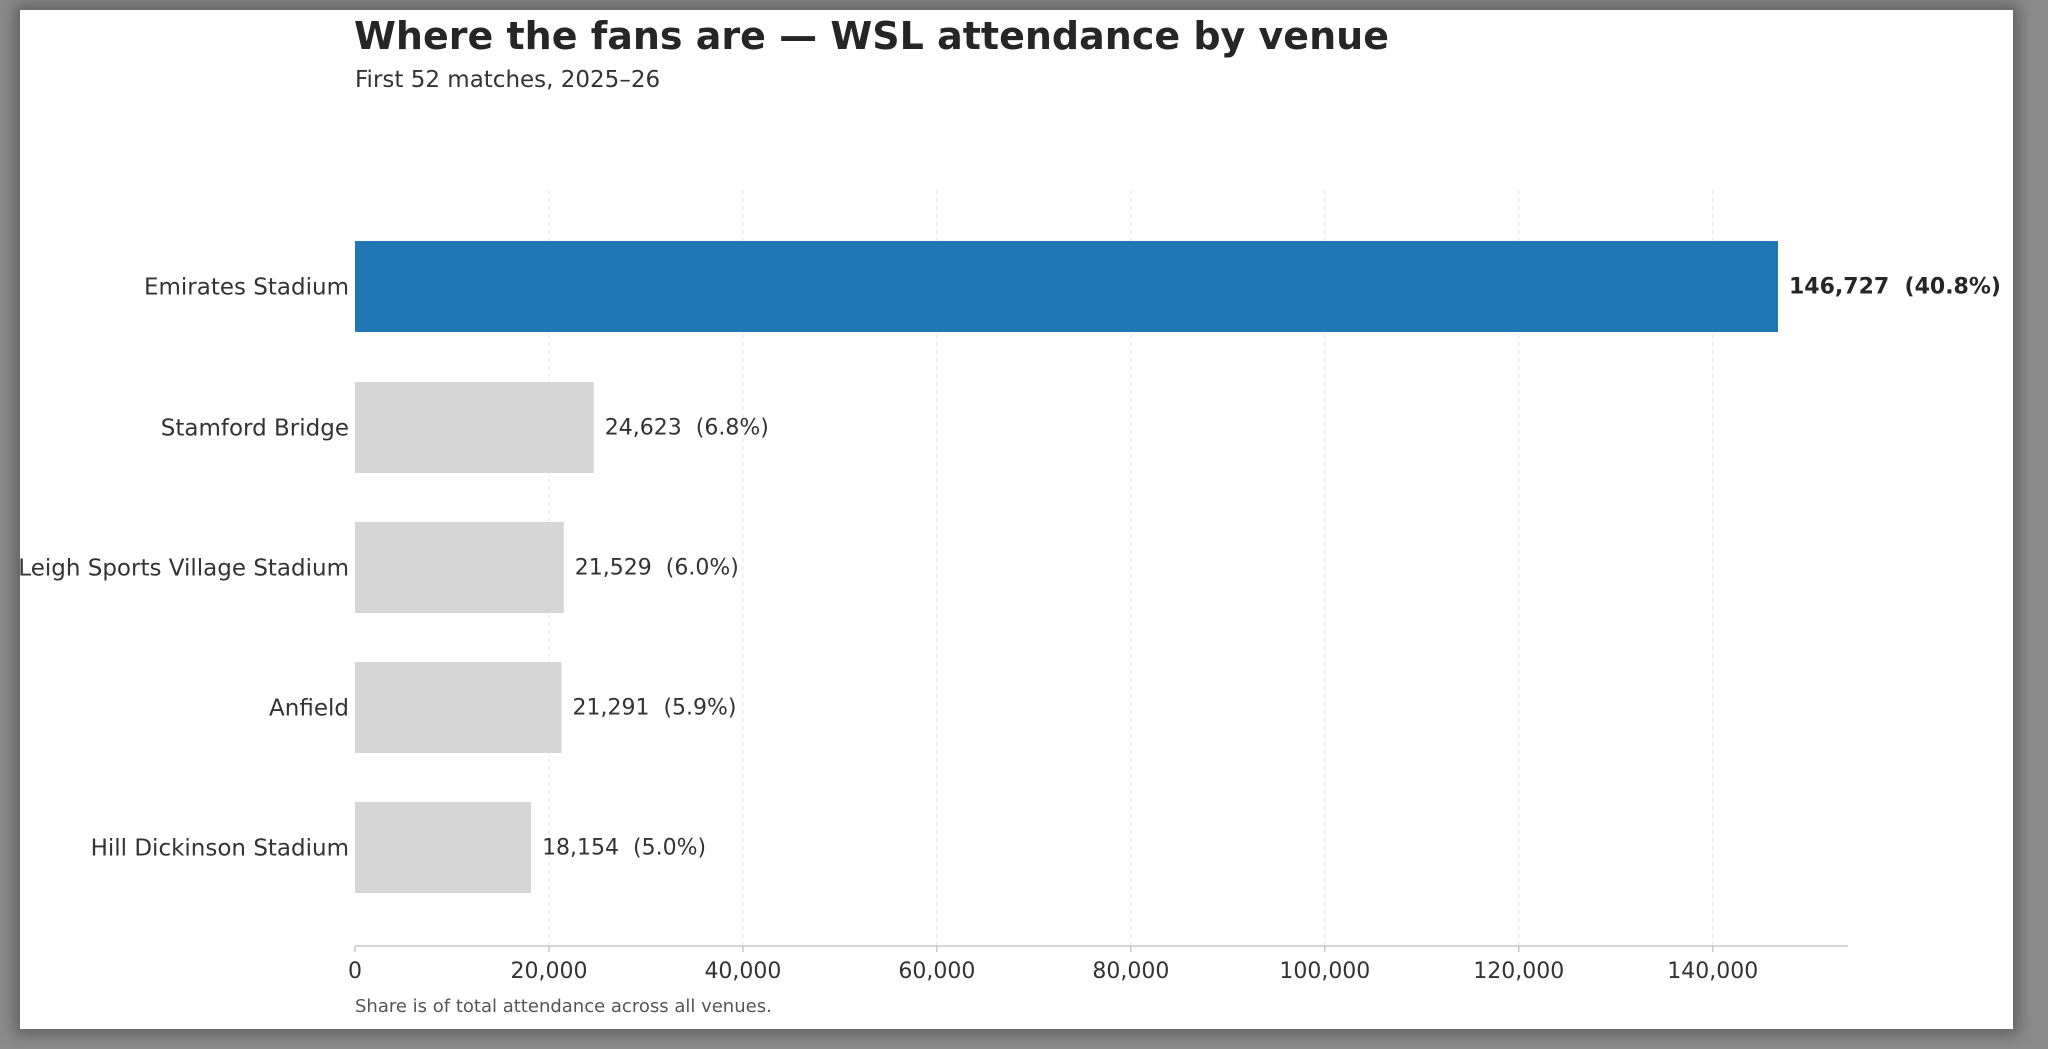  Describe the element at coordinates (183, 569) in the screenshot. I see `category-label: Leigh Sports Village Stadium` at that location.